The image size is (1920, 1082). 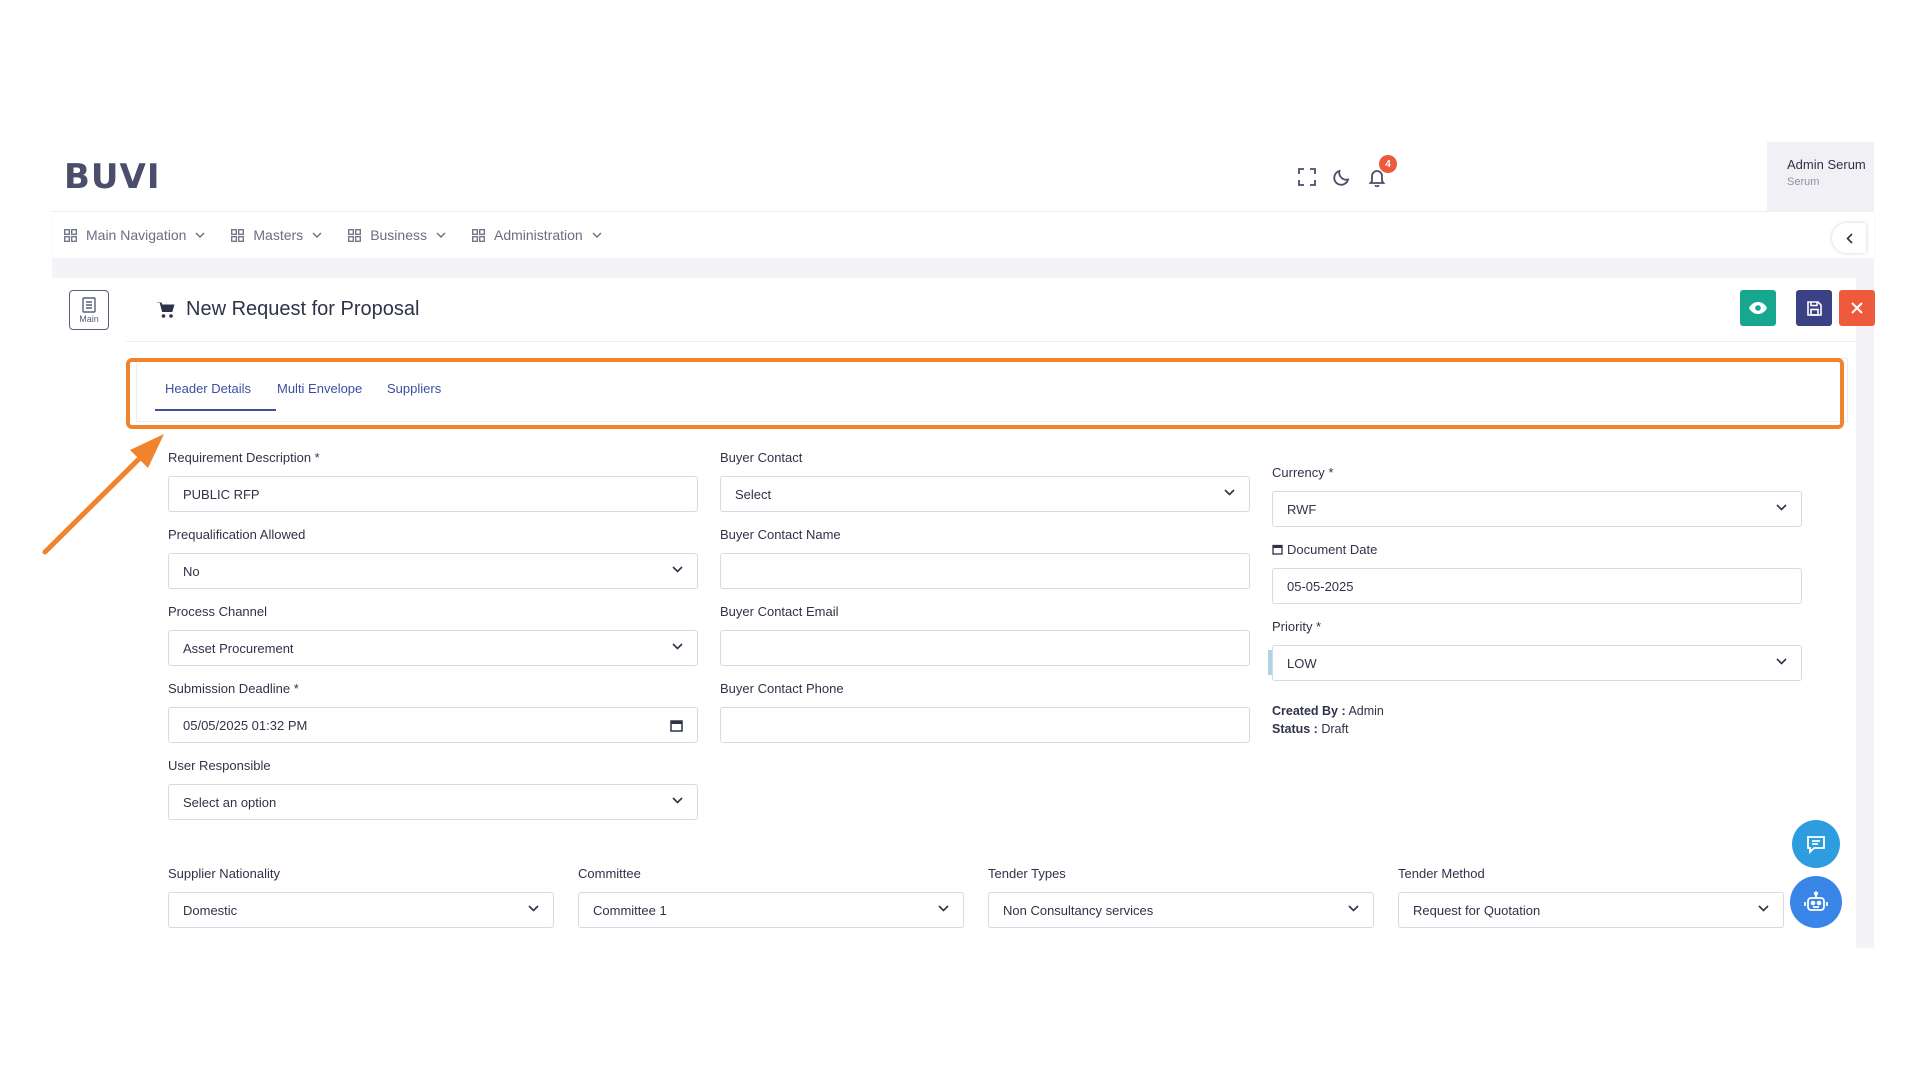 I want to click on tab-suppliers: Suppliers, so click(x=414, y=388).